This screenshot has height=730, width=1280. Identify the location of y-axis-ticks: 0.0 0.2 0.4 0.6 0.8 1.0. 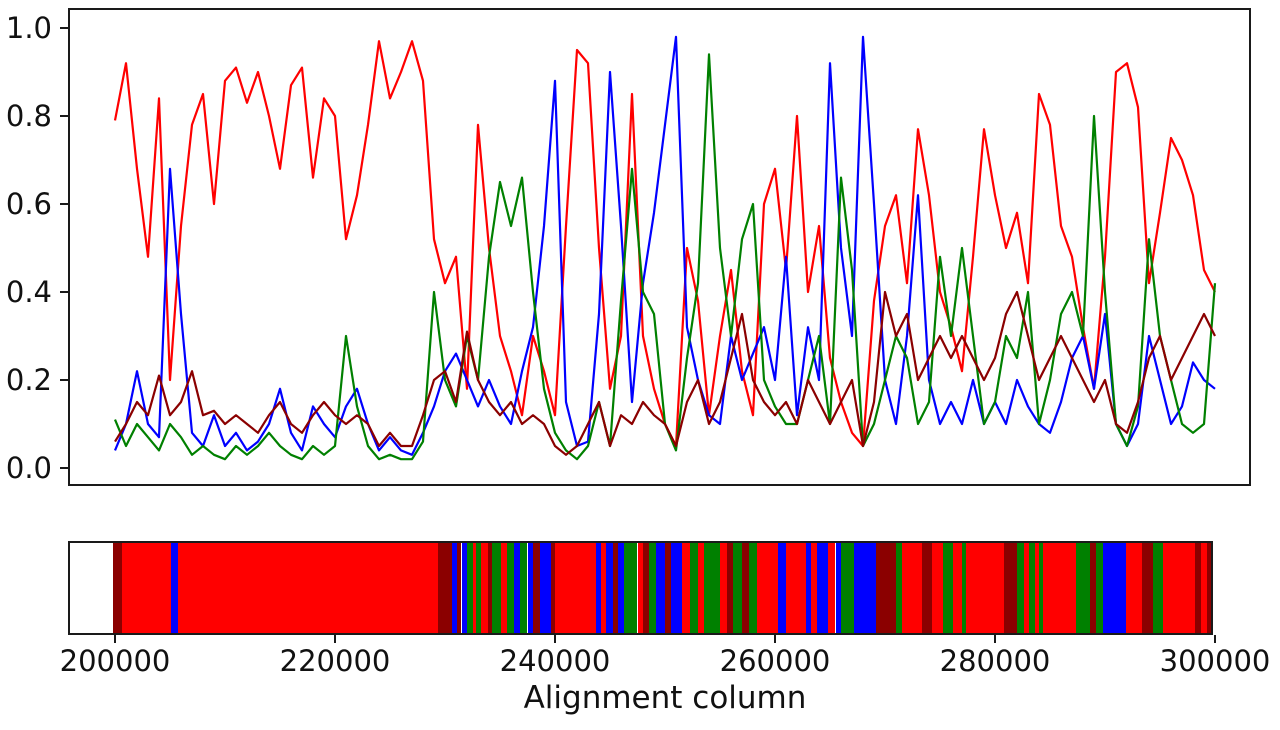
(34, 247).